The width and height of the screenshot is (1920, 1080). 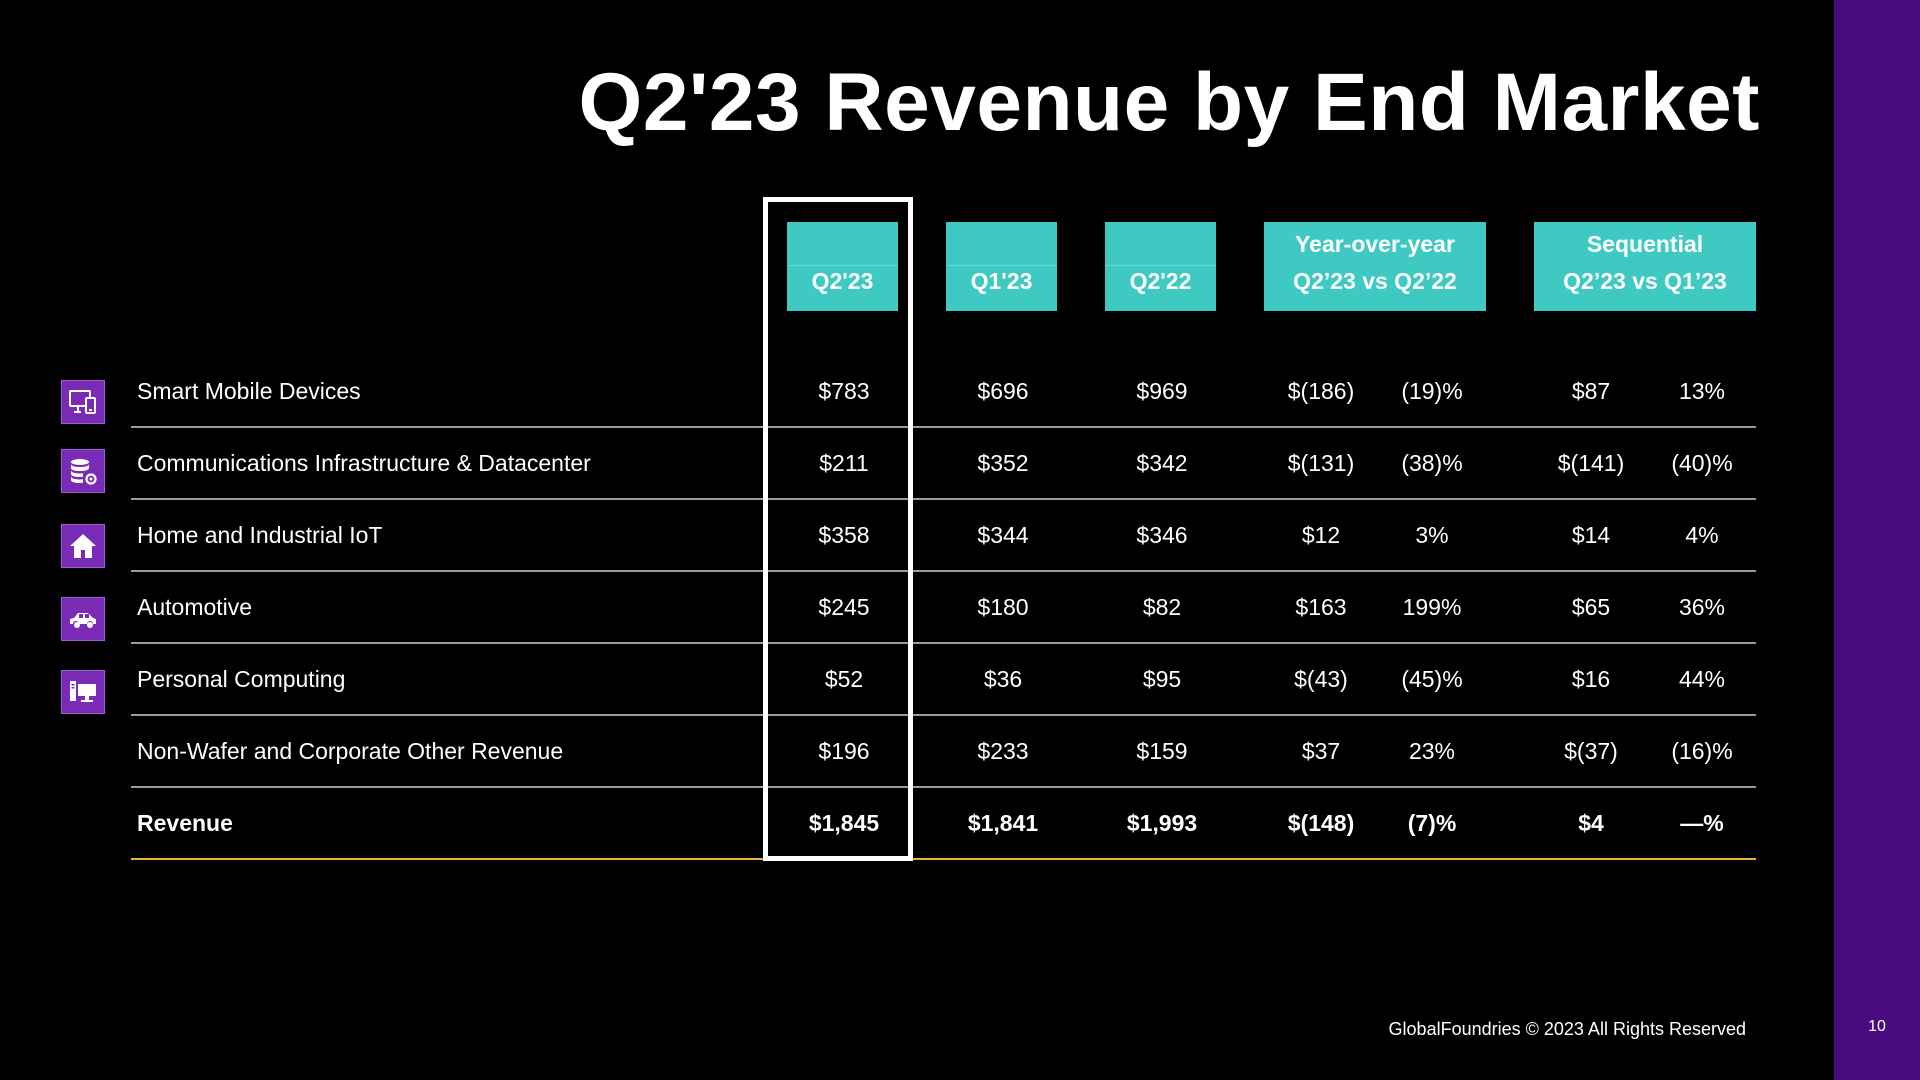 What do you see at coordinates (1321, 391) in the screenshot?
I see `cell-yoy-amount: $(186)` at bounding box center [1321, 391].